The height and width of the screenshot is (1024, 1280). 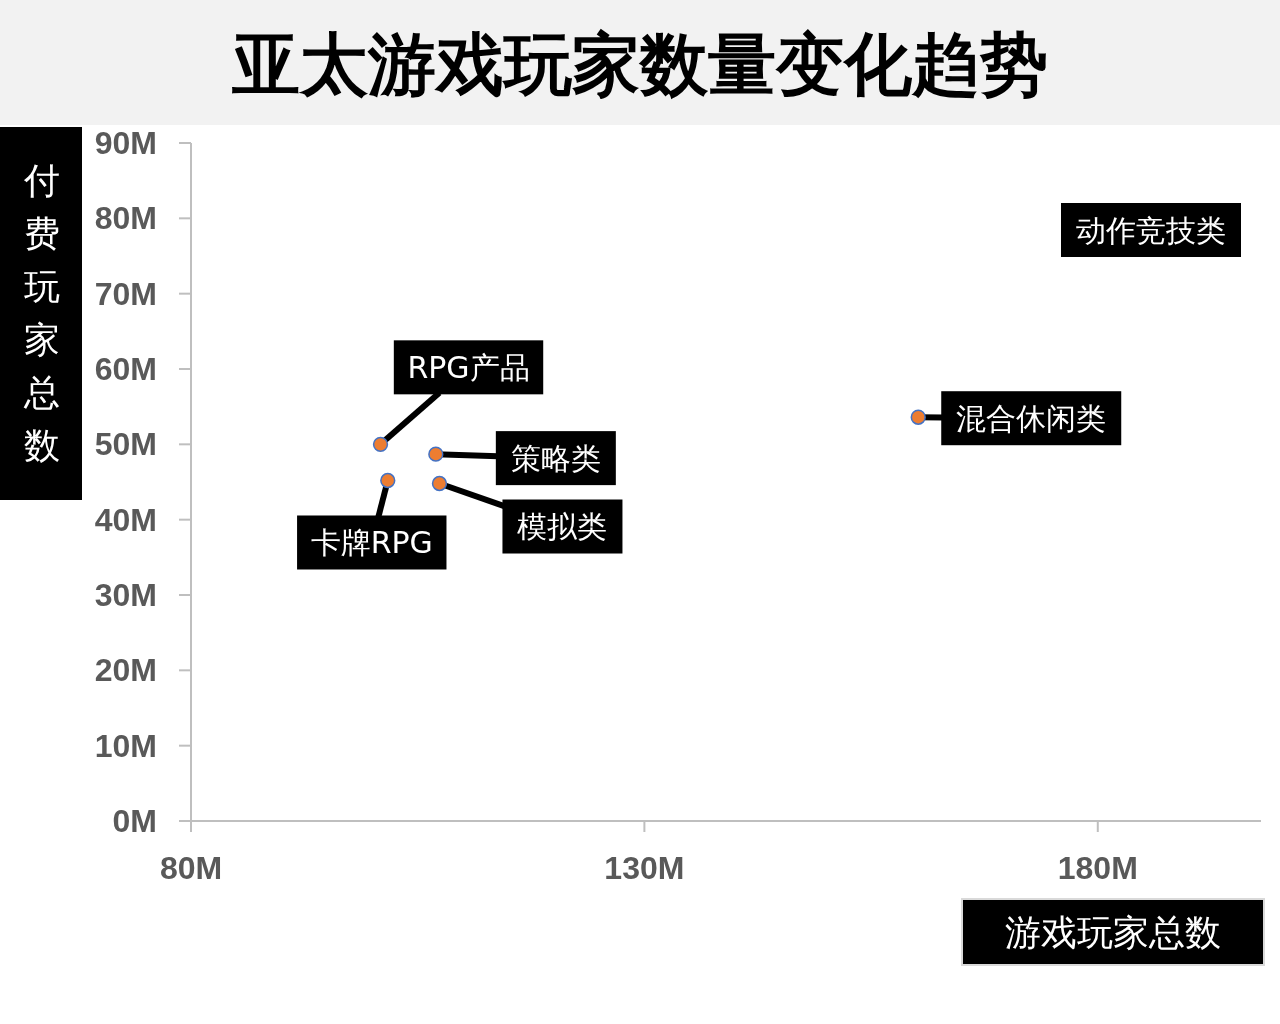 I want to click on y-tick-label: 90M, so click(x=125, y=143).